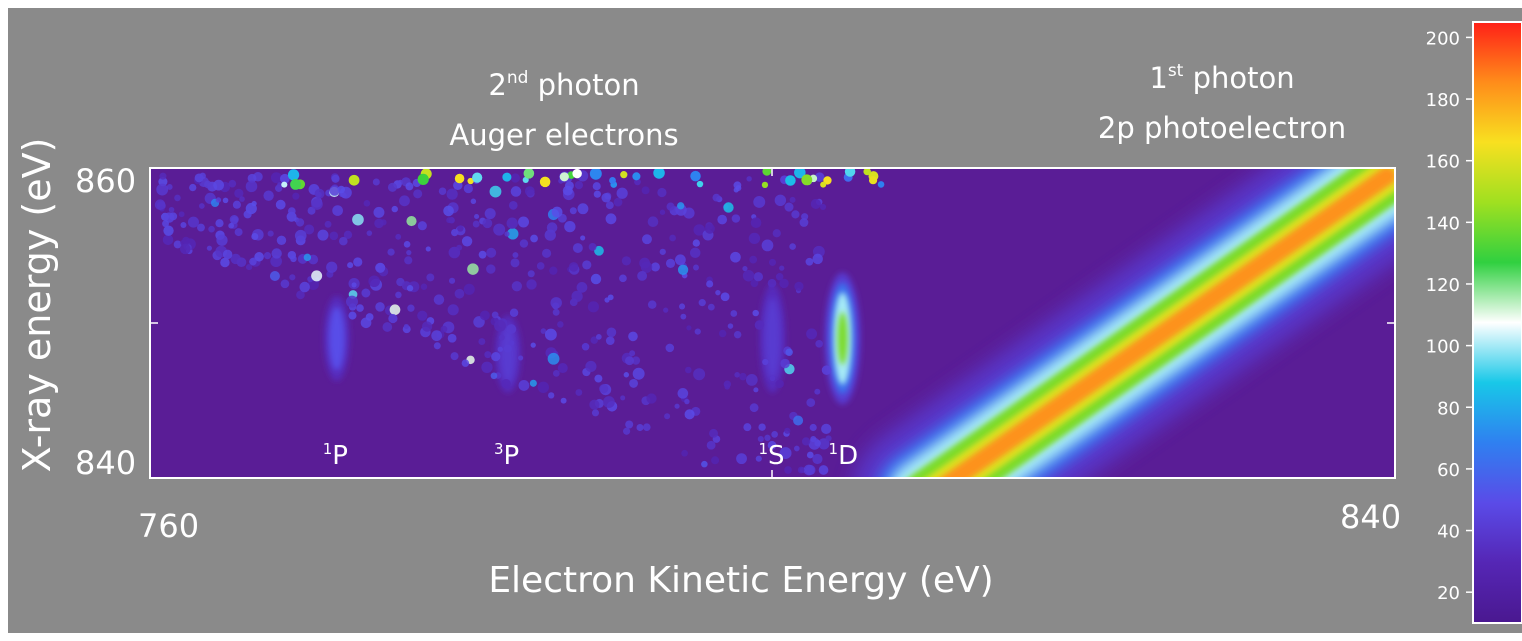  I want to click on colorbar-tick-label: 140, so click(1443, 223).